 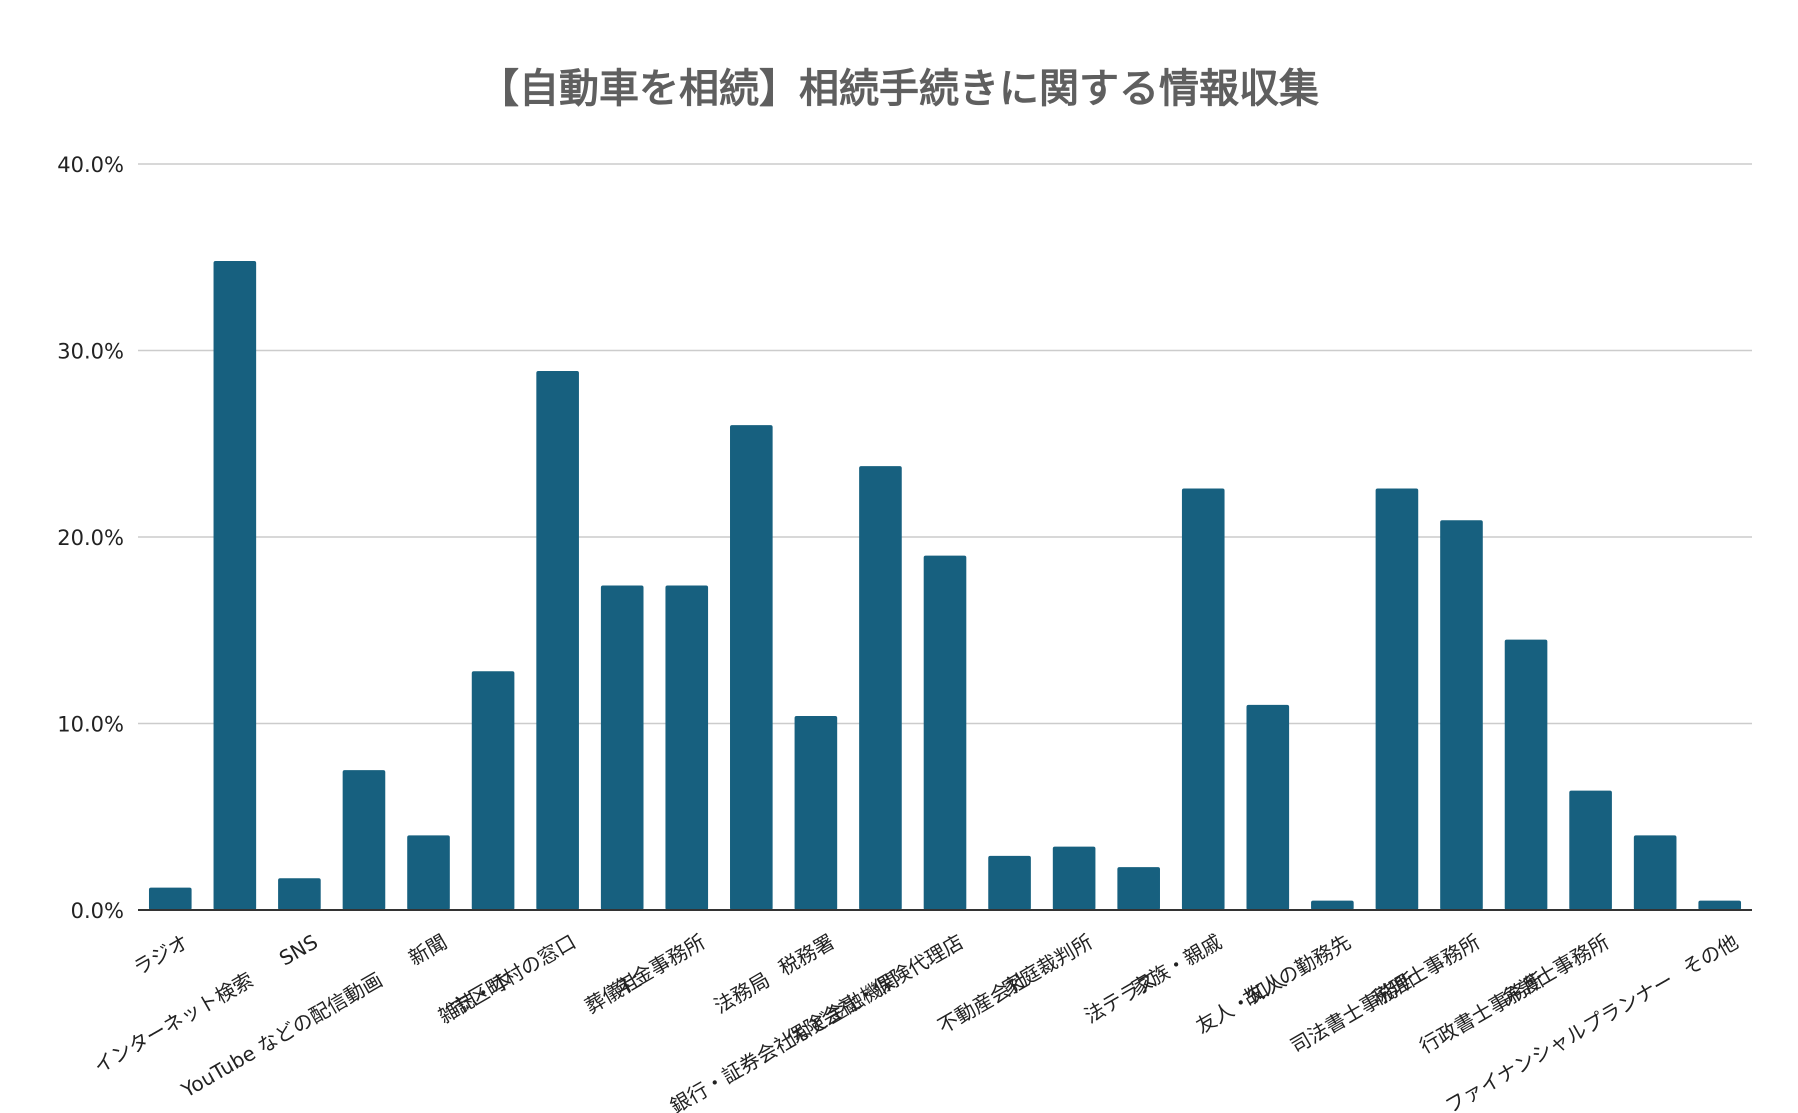 I want to click on x-tick-label: 税理士事務所, so click(x=1426, y=970).